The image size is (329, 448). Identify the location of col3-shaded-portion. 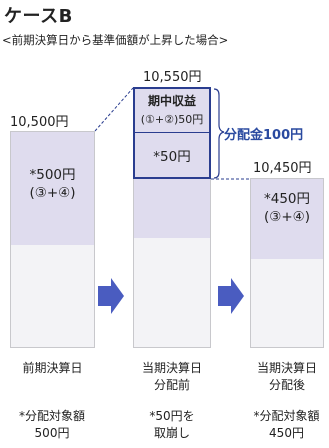
(287, 219).